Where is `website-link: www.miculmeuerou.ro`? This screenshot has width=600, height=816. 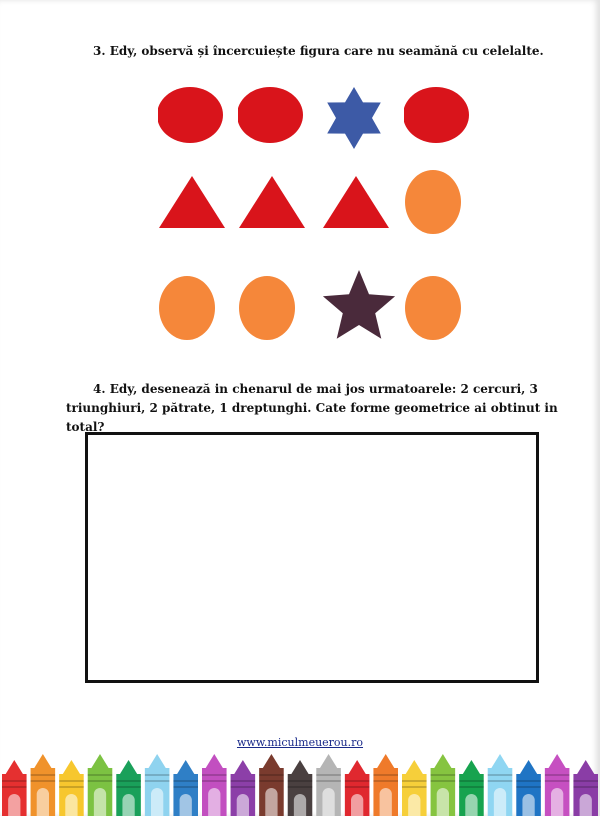 website-link: www.miculmeuerou.ro is located at coordinates (300, 742).